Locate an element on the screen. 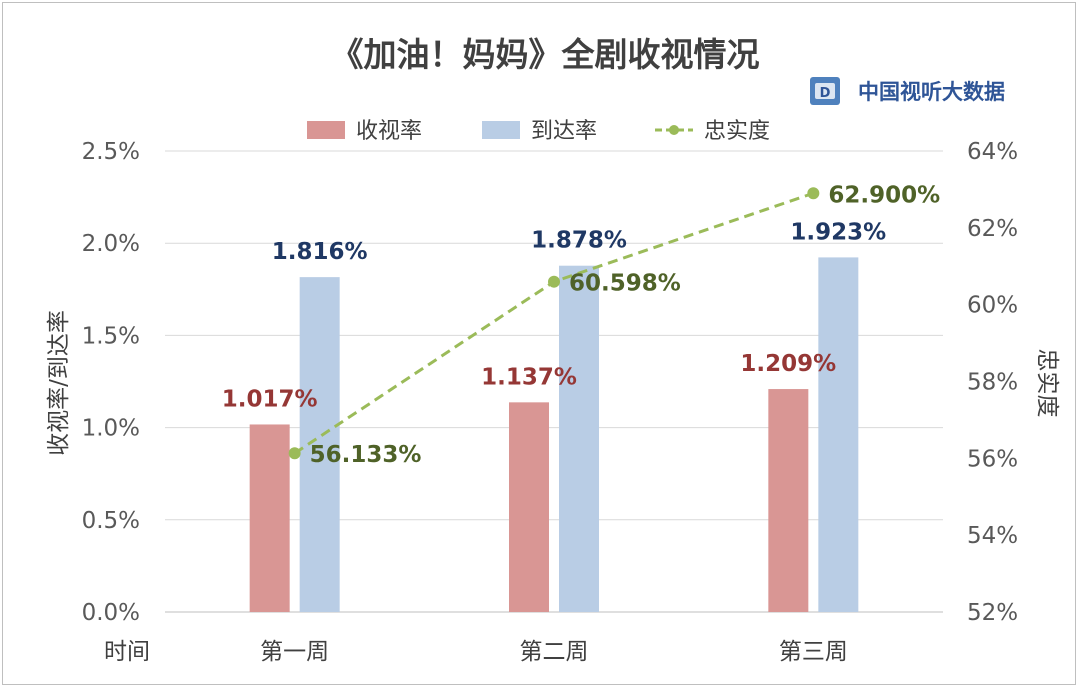 This screenshot has width=1080, height=689. y-left-axis-title: 收视率/到达率 is located at coordinates (59, 383).